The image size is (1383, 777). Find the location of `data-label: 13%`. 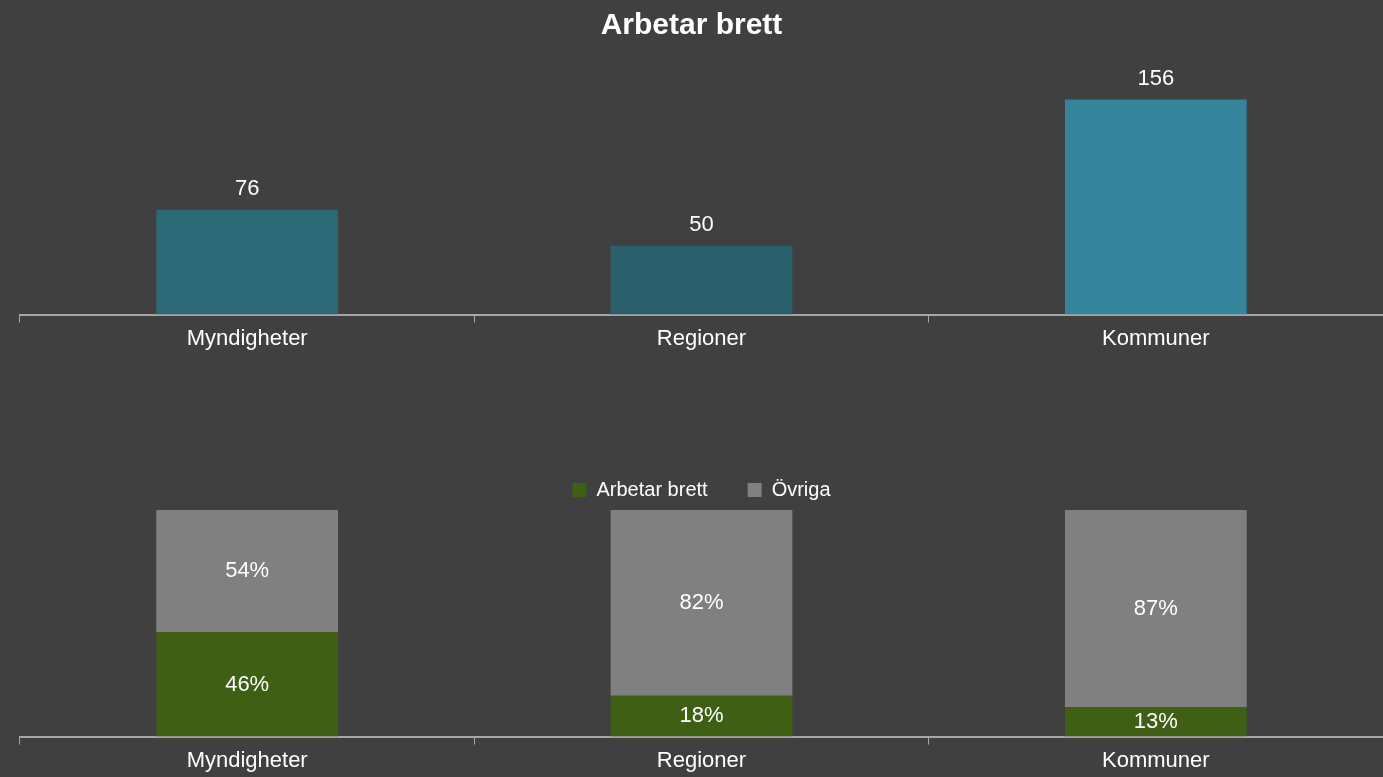

data-label: 13% is located at coordinates (1155, 720).